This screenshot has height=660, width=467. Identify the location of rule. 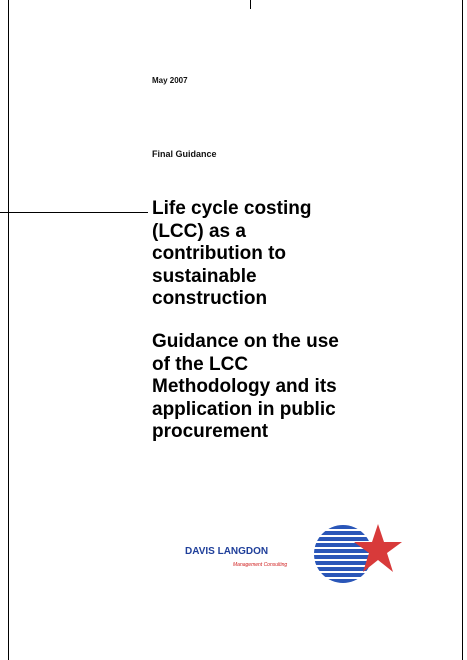
(74, 212).